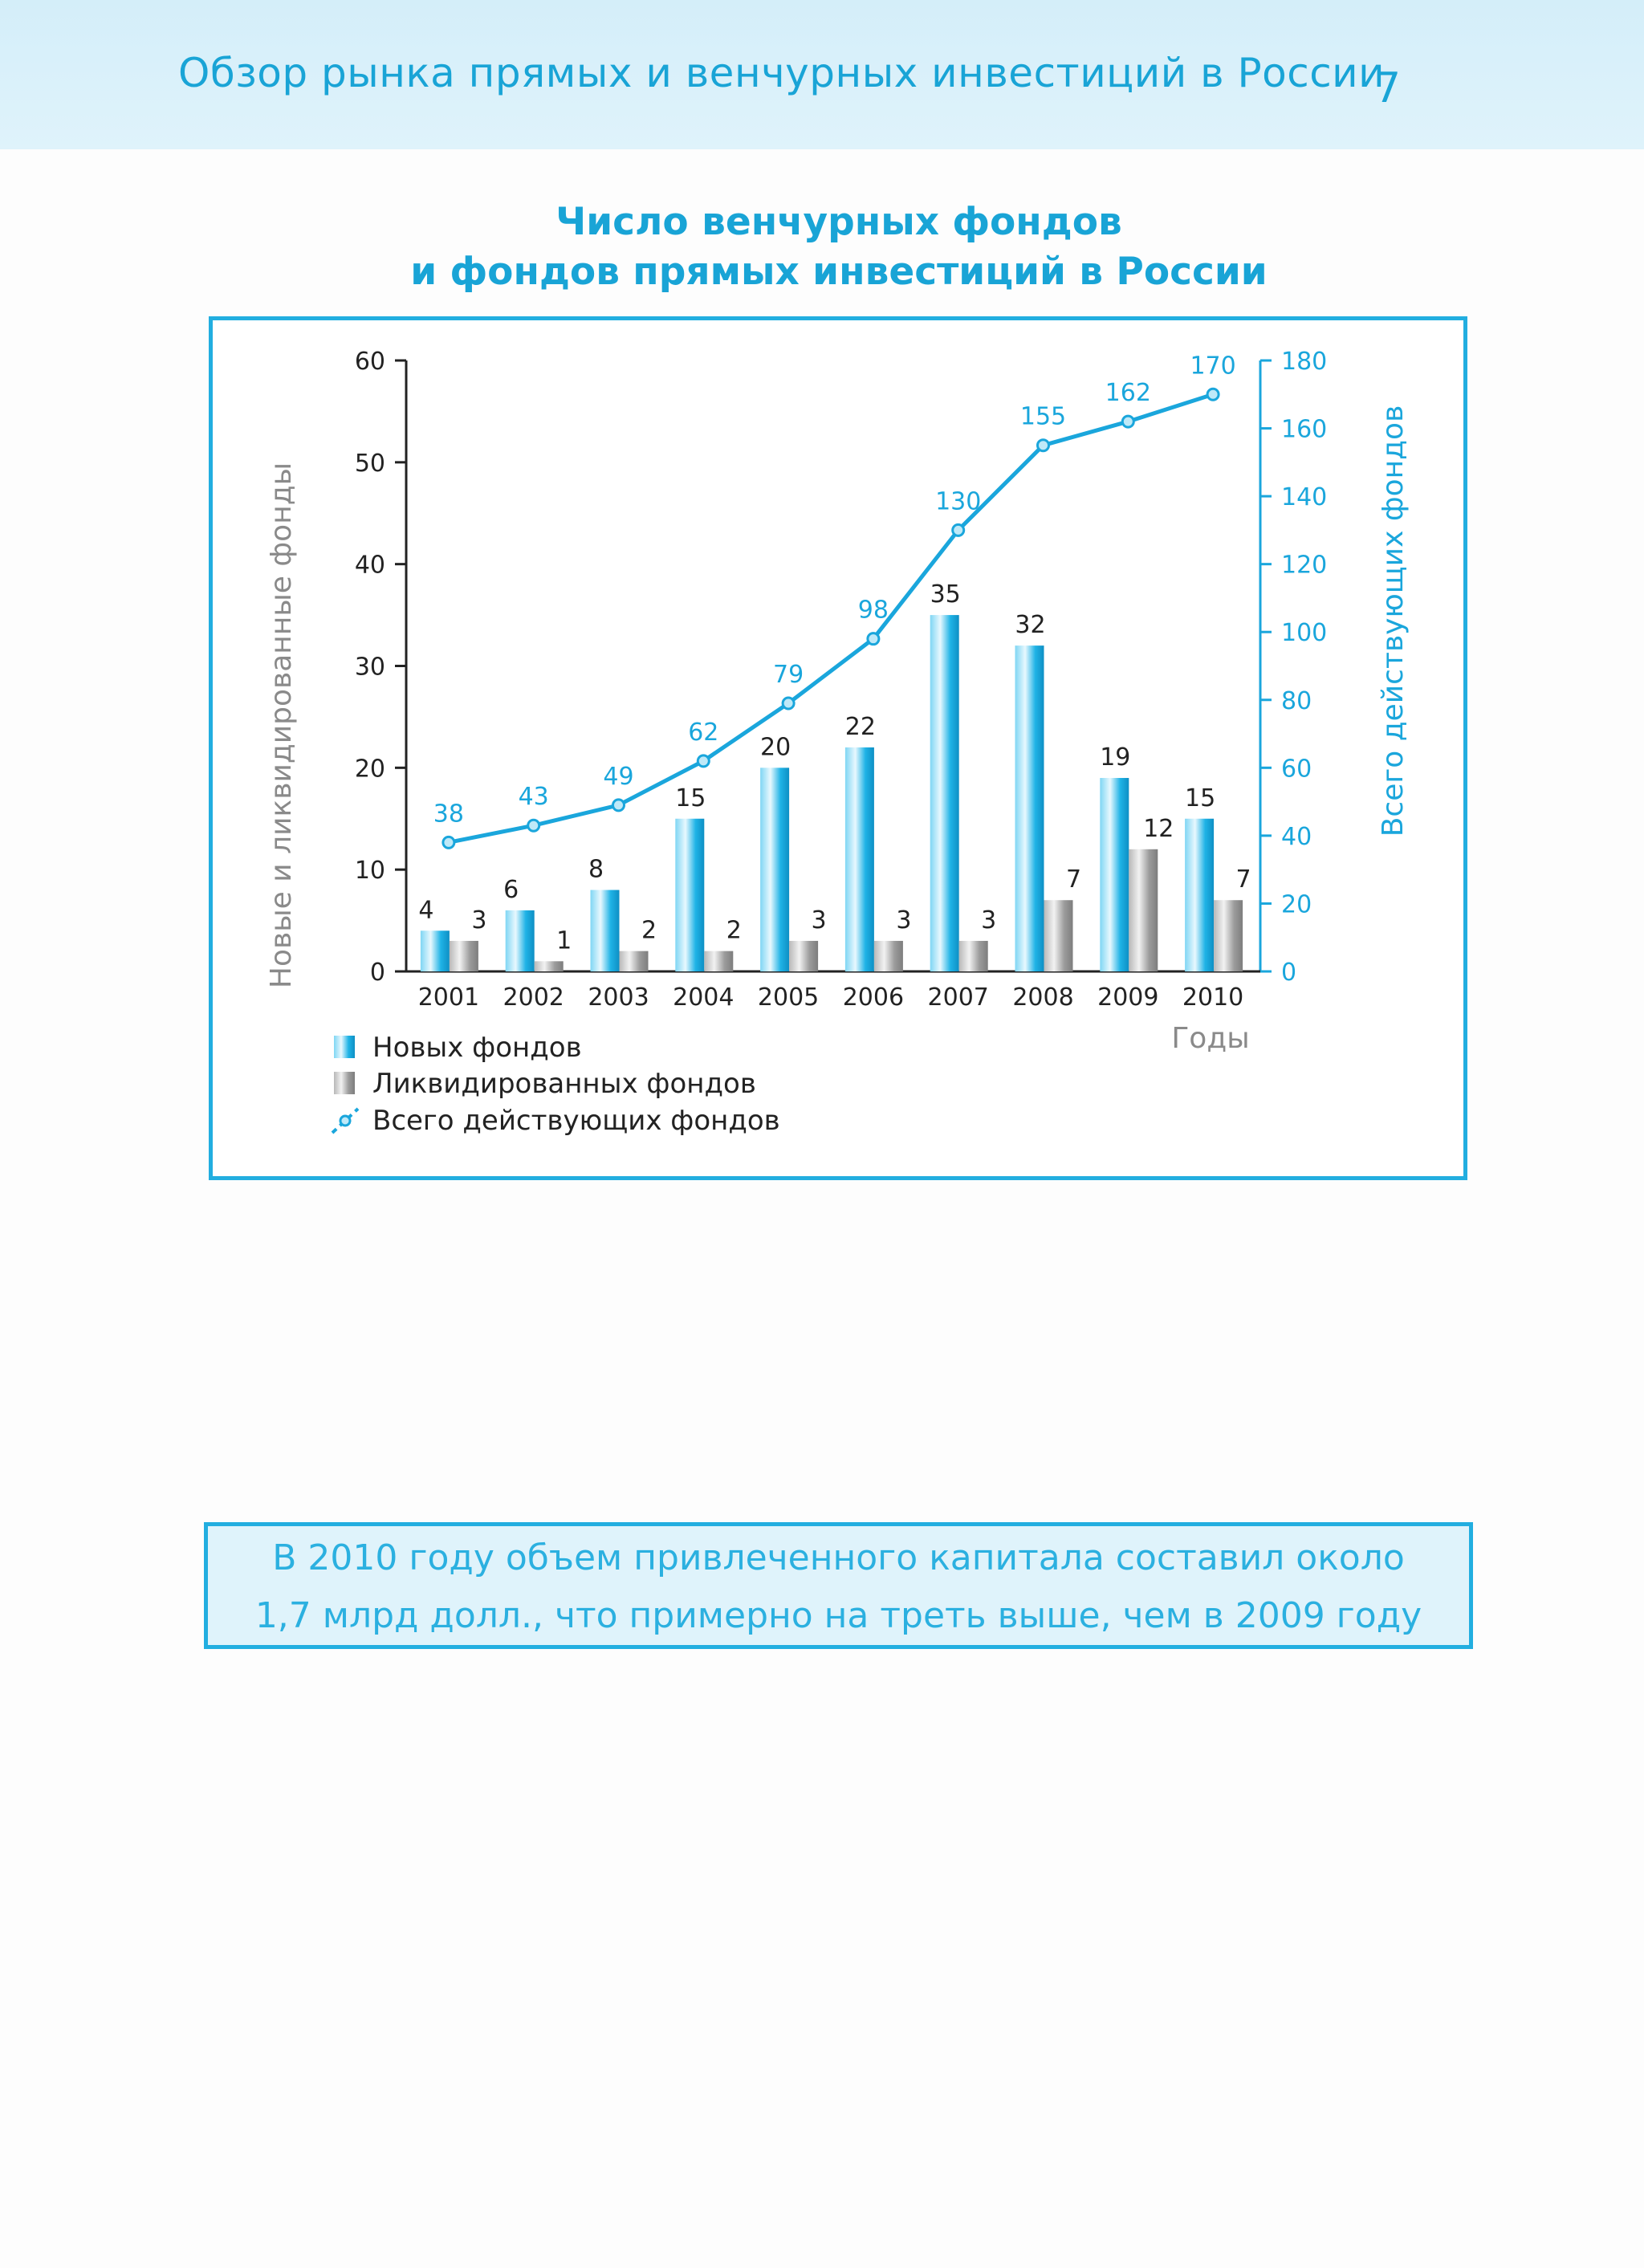 This screenshot has width=1644, height=2268. I want to click on left-tick-label: 20, so click(370, 769).